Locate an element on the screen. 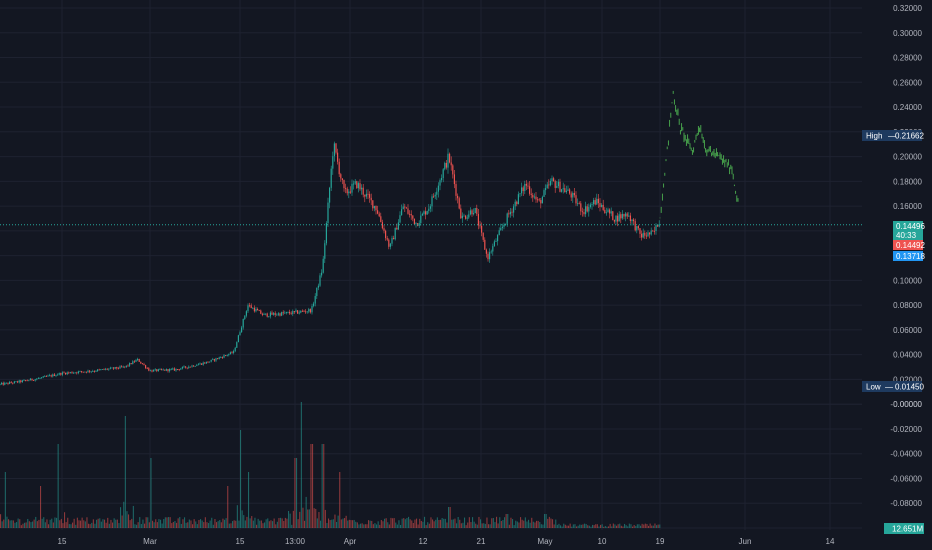  time-axis: 15 Mar 15 13:00 Apr 12 21 May 10 19 Jun 14 is located at coordinates (431, 540).